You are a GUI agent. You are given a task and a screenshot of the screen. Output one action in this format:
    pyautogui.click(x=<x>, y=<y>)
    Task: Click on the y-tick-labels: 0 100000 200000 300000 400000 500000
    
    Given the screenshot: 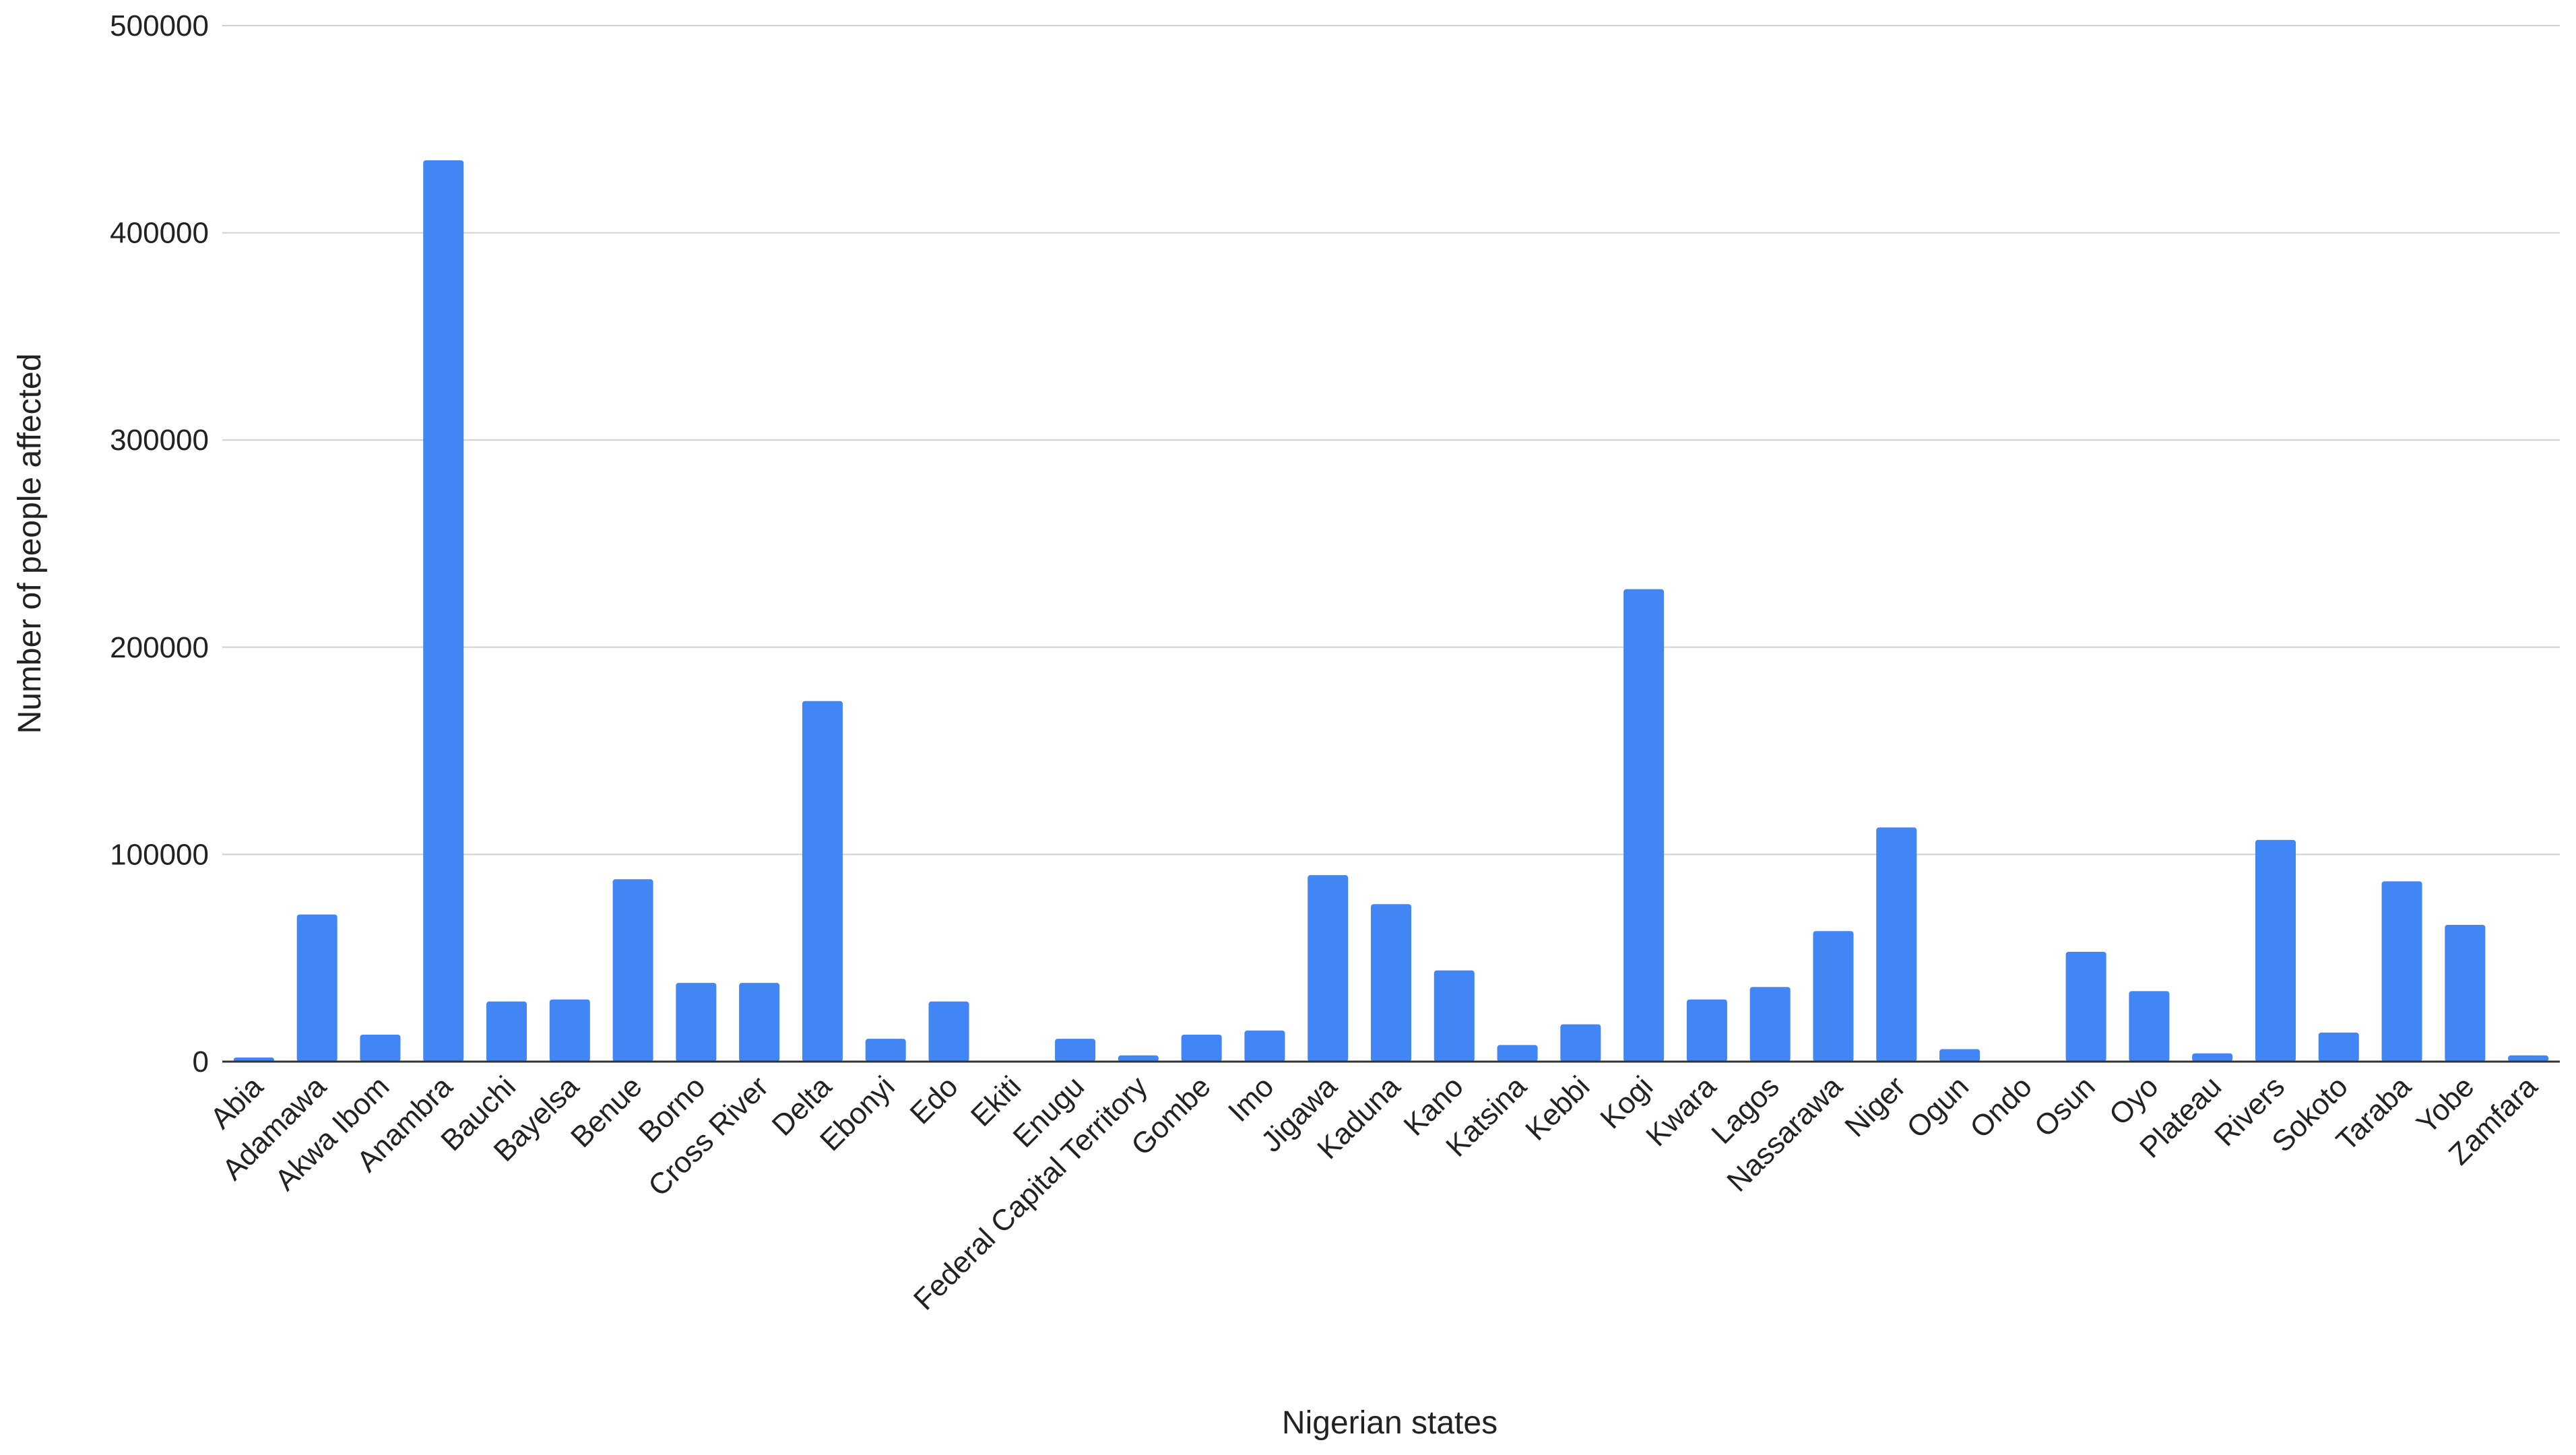 What is the action you would take?
    pyautogui.click(x=160, y=544)
    